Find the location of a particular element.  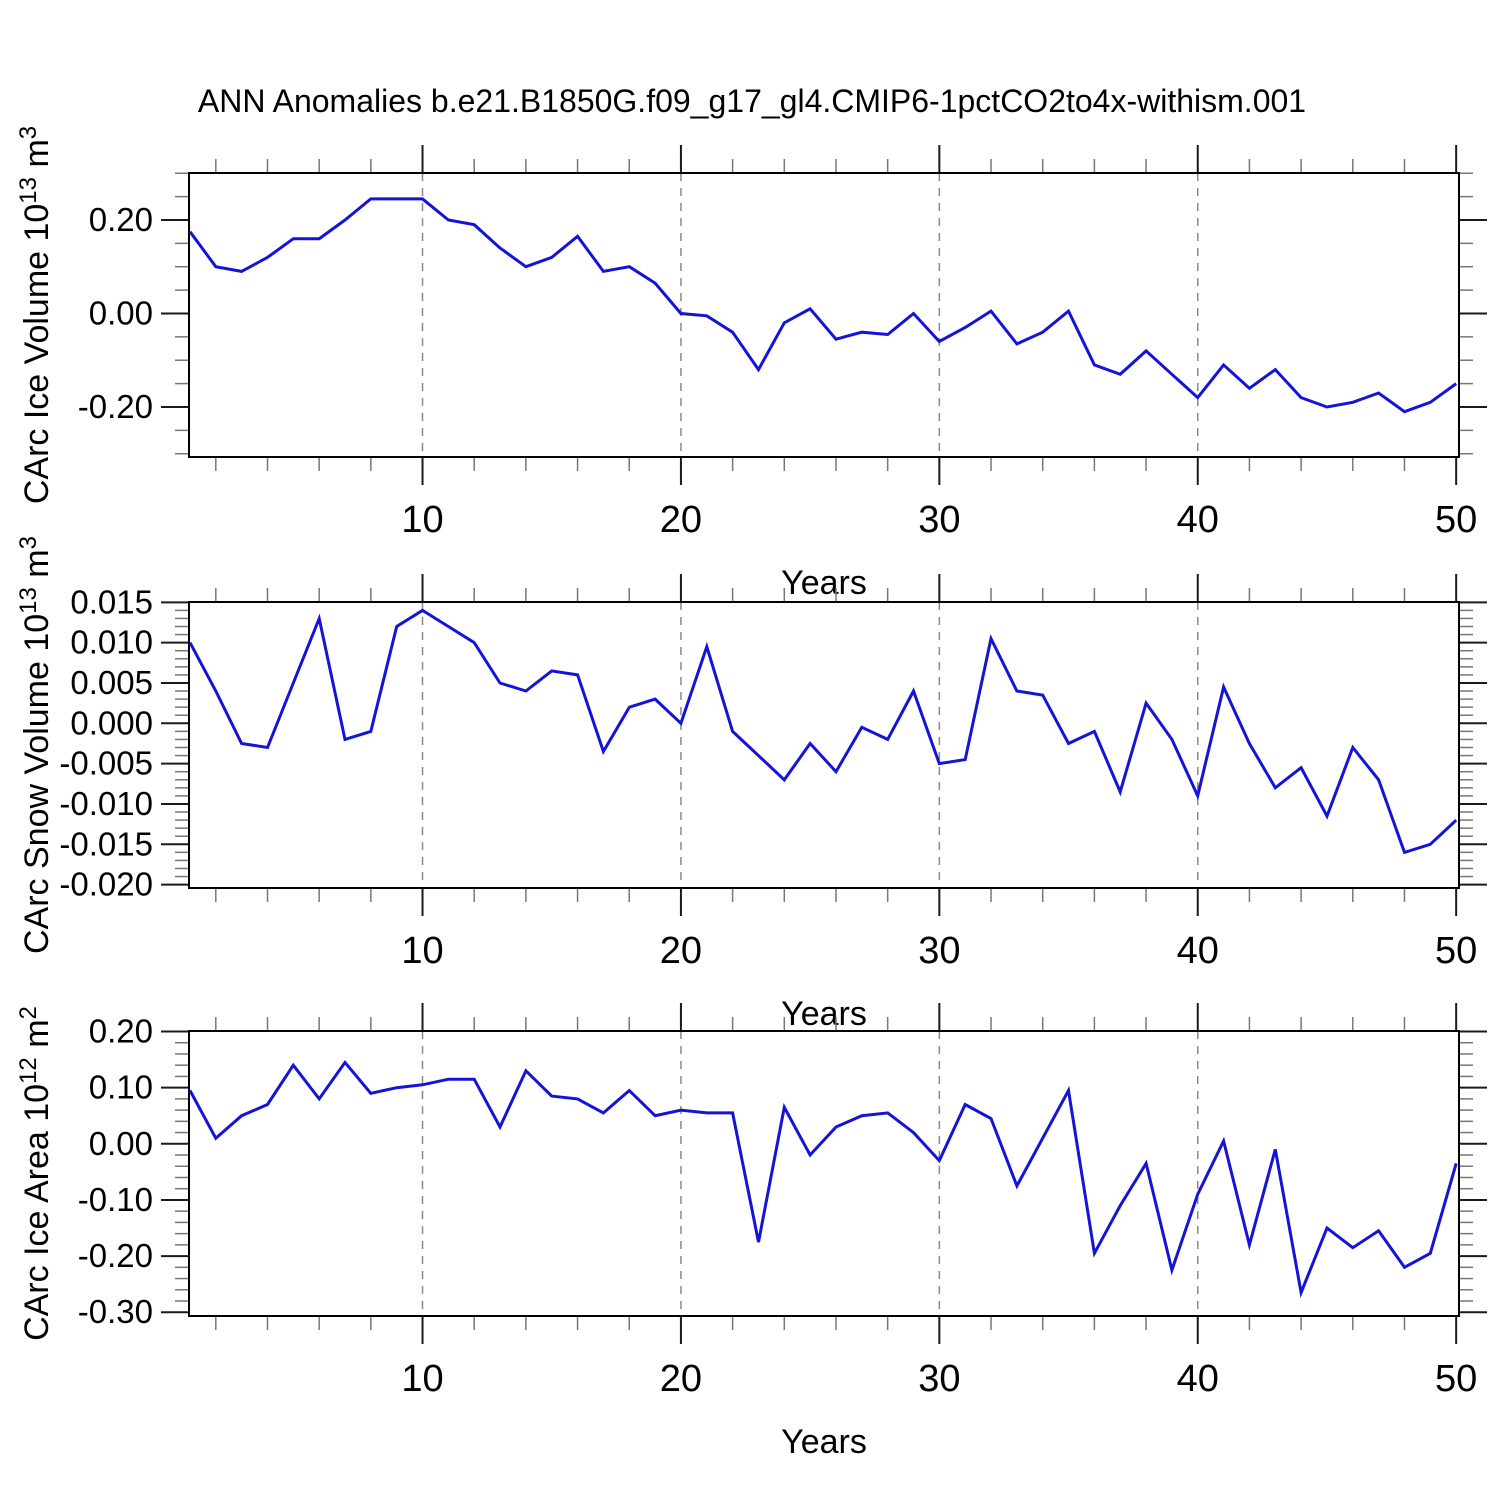

y-axis-title: CArc Ice Volume 1013 m3 is located at coordinates (35, 315).